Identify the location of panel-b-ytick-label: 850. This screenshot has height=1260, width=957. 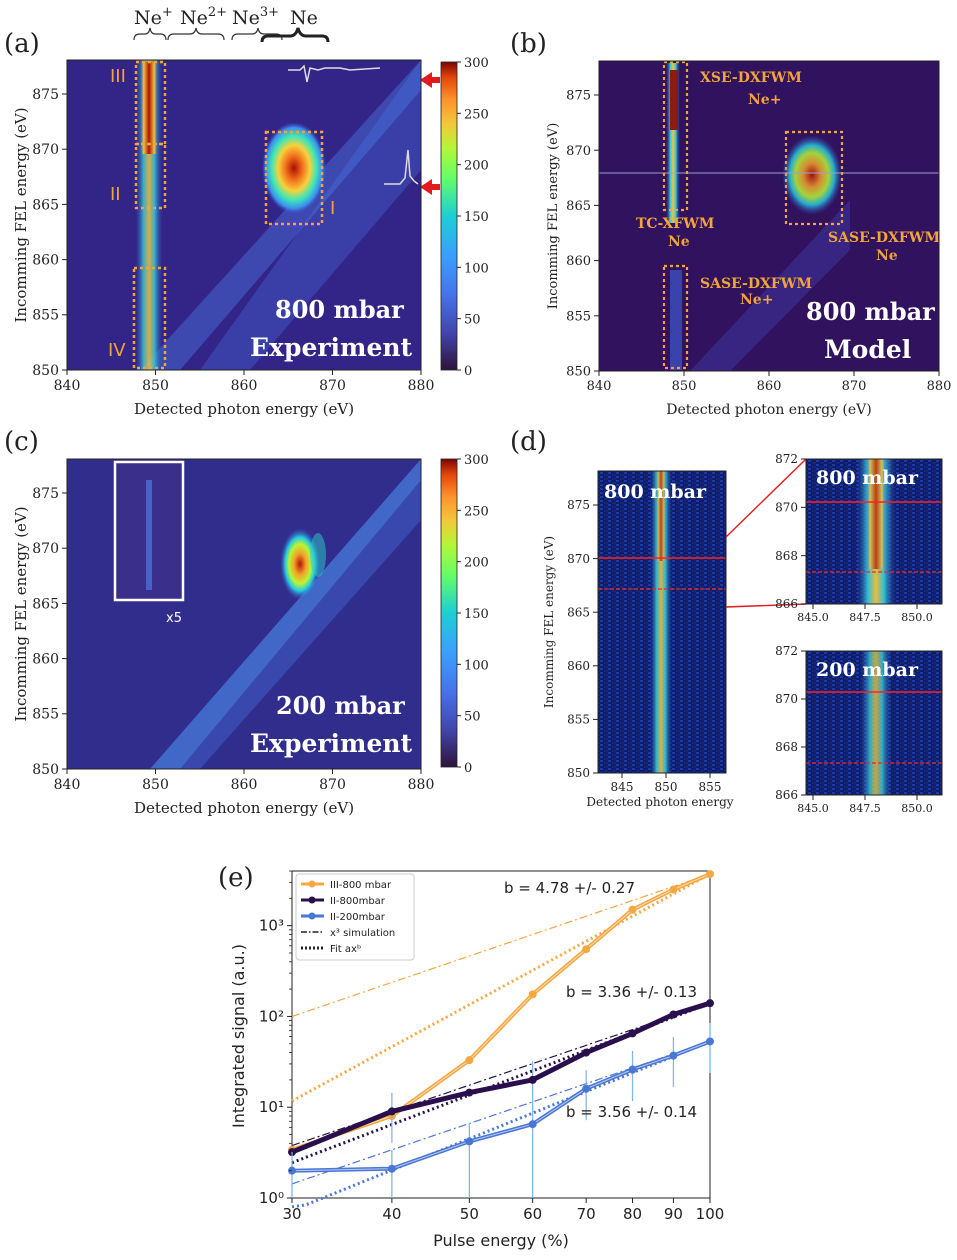
(578, 372).